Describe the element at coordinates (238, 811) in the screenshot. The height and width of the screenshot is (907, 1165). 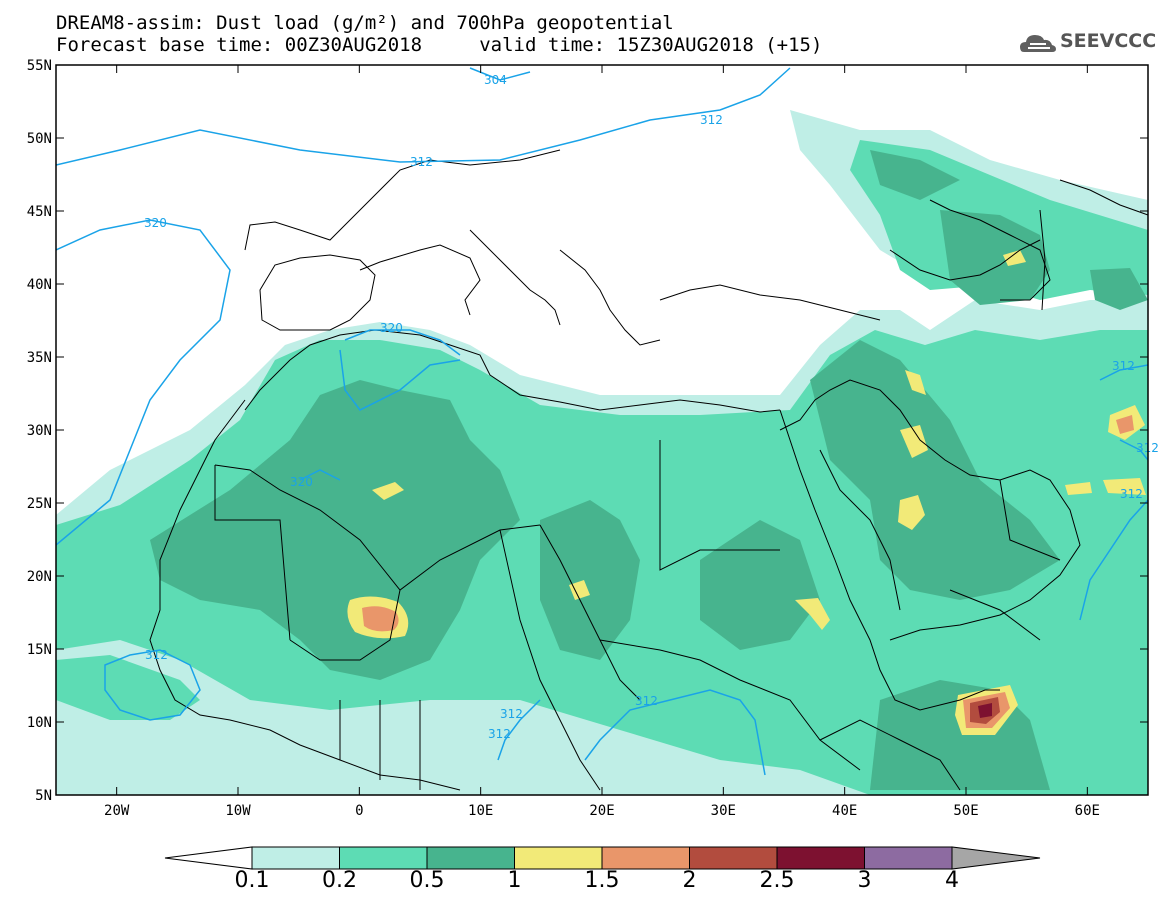
I see `lon-label: 10W` at that location.